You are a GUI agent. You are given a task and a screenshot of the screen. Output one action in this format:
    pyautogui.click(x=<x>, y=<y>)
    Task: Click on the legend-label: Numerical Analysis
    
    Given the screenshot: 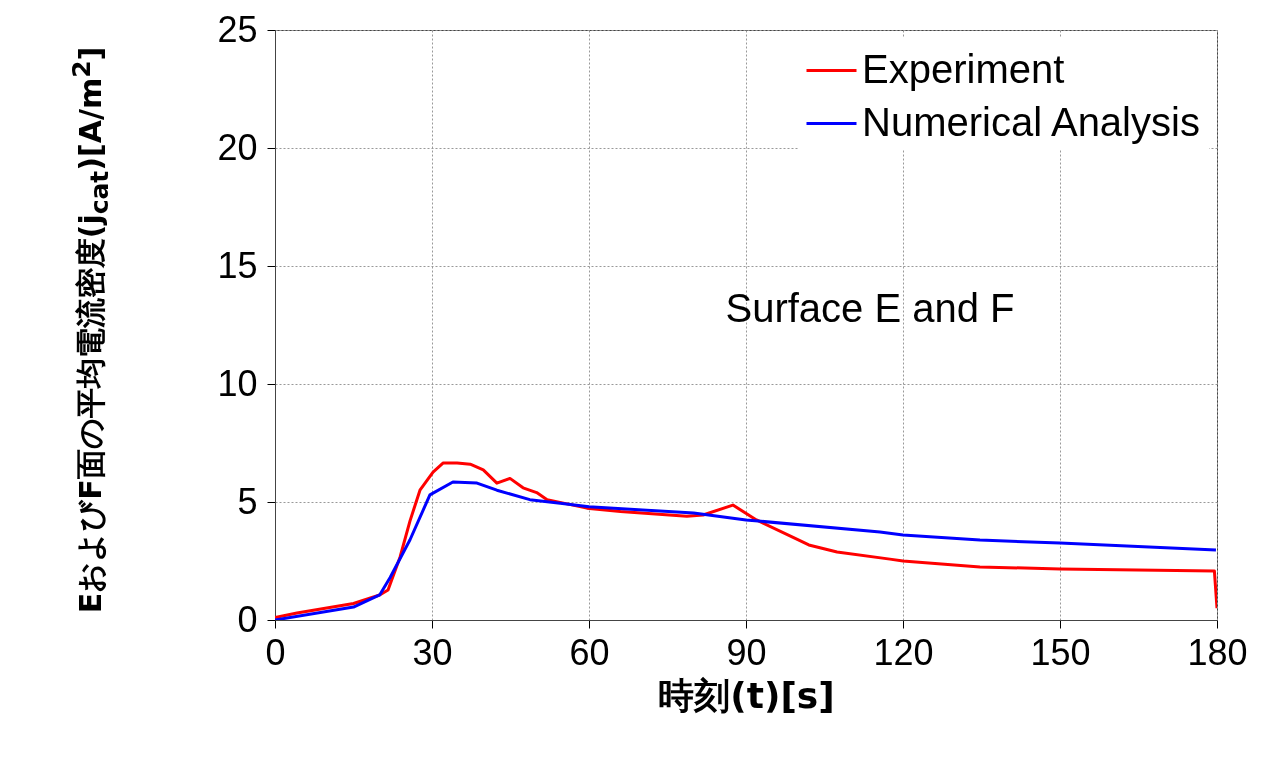 What is the action you would take?
    pyautogui.click(x=1031, y=121)
    